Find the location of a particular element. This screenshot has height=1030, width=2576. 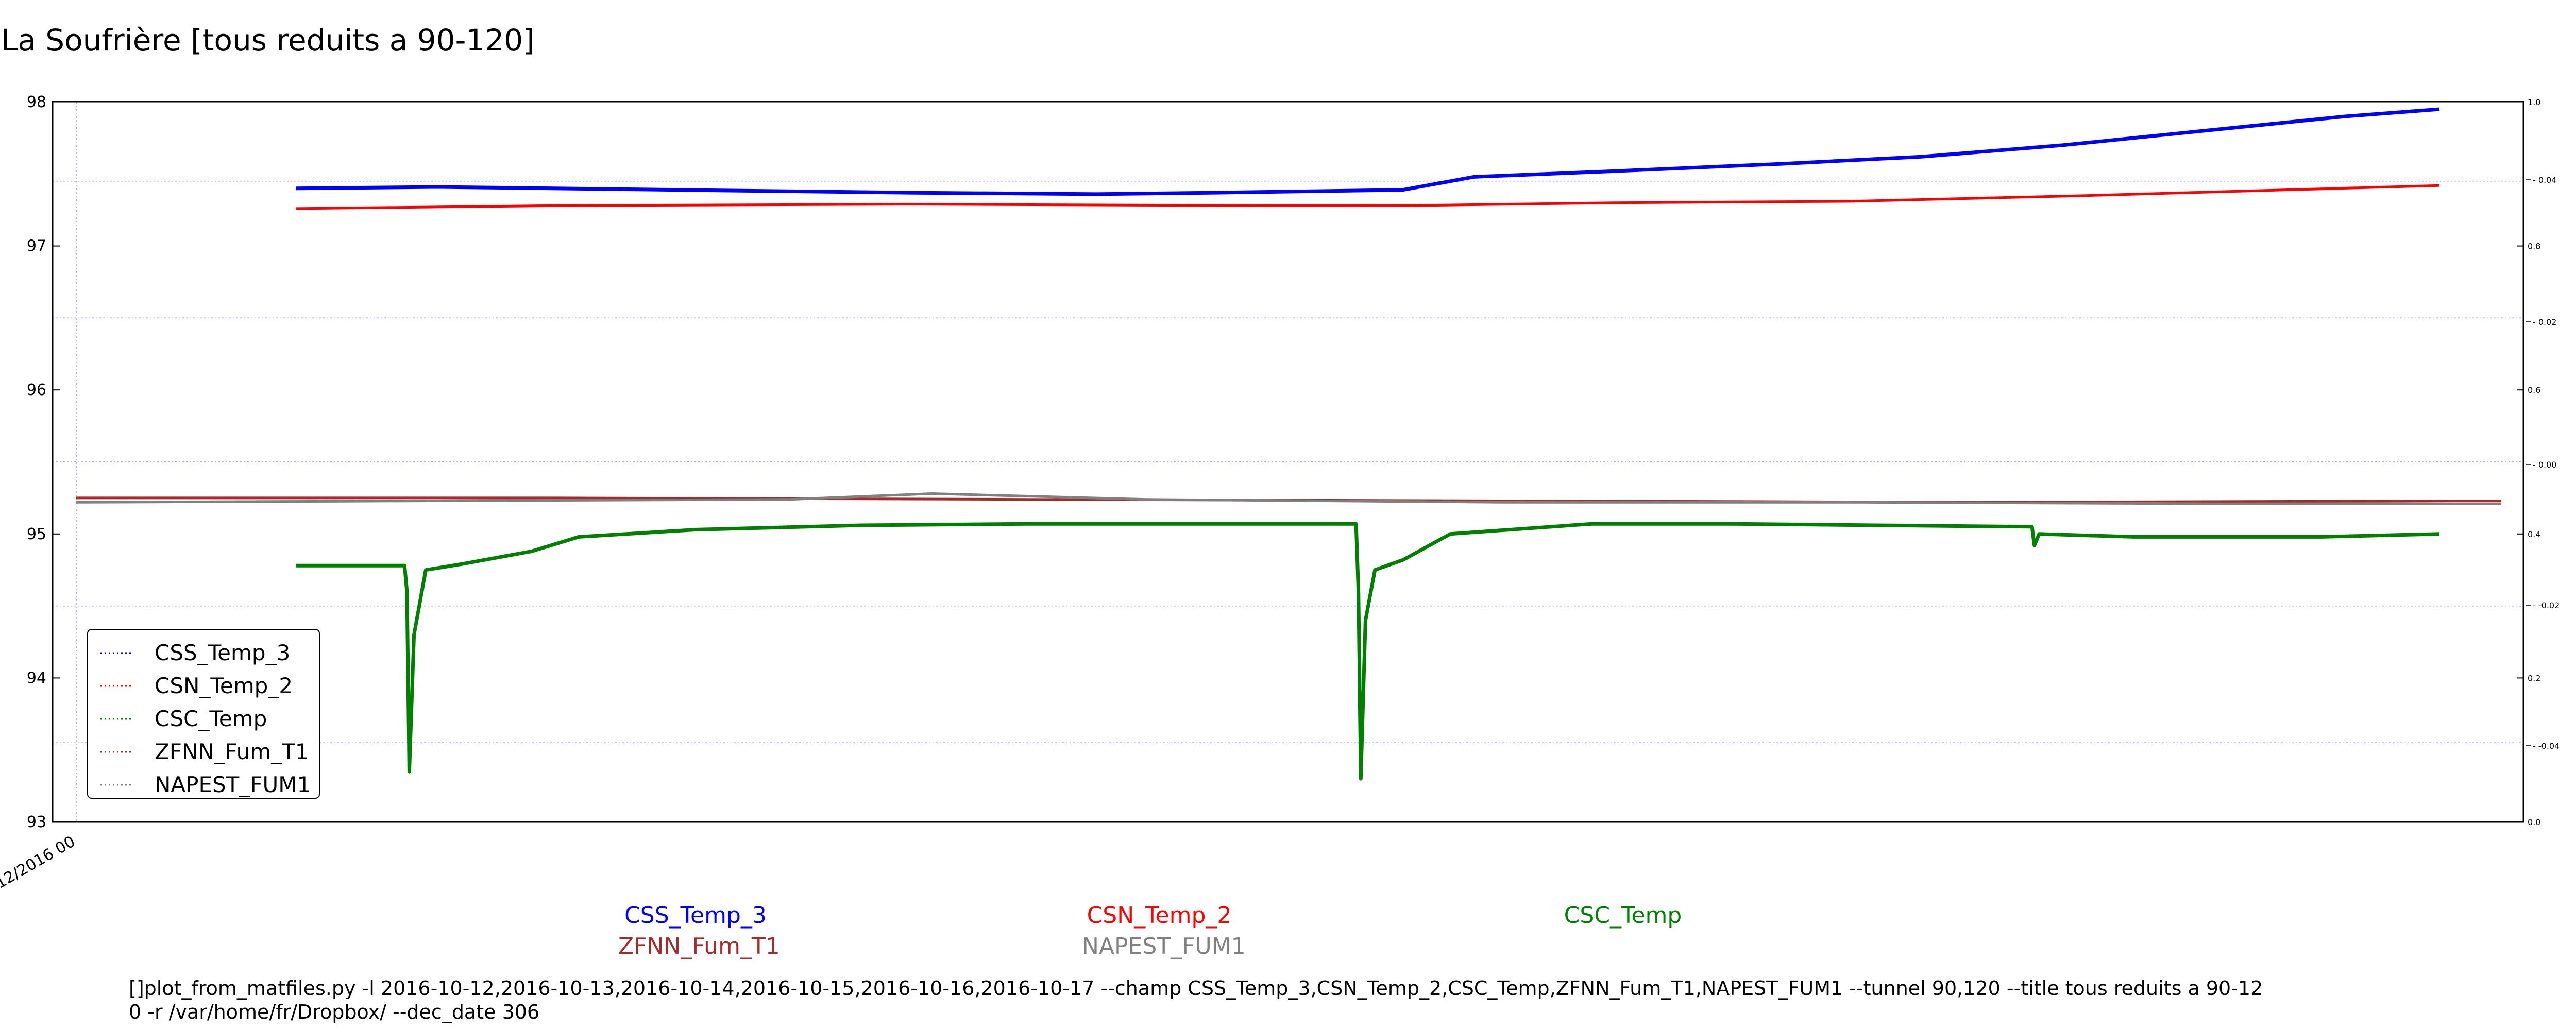

y-tick-label: 96 is located at coordinates (36, 390).